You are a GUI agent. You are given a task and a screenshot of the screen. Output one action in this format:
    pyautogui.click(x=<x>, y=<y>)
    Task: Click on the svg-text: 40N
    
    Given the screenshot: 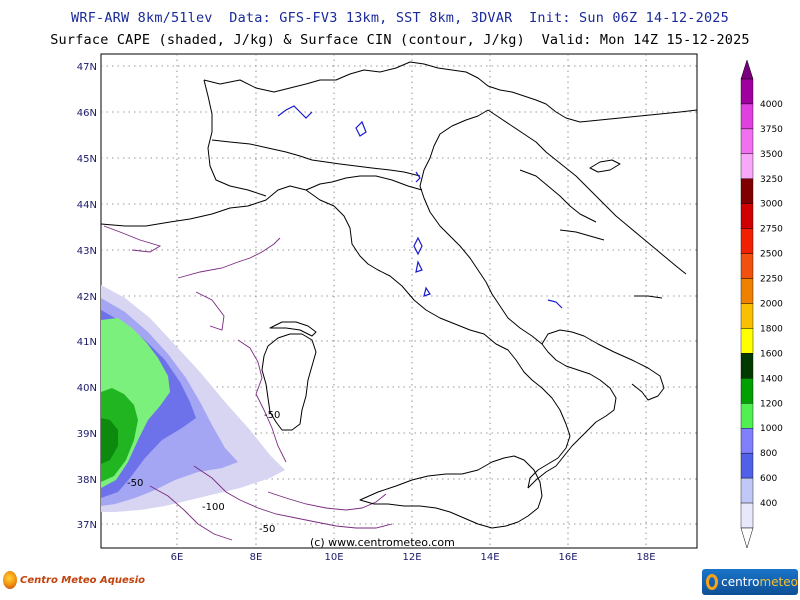 What is the action you would take?
    pyautogui.click(x=87, y=388)
    